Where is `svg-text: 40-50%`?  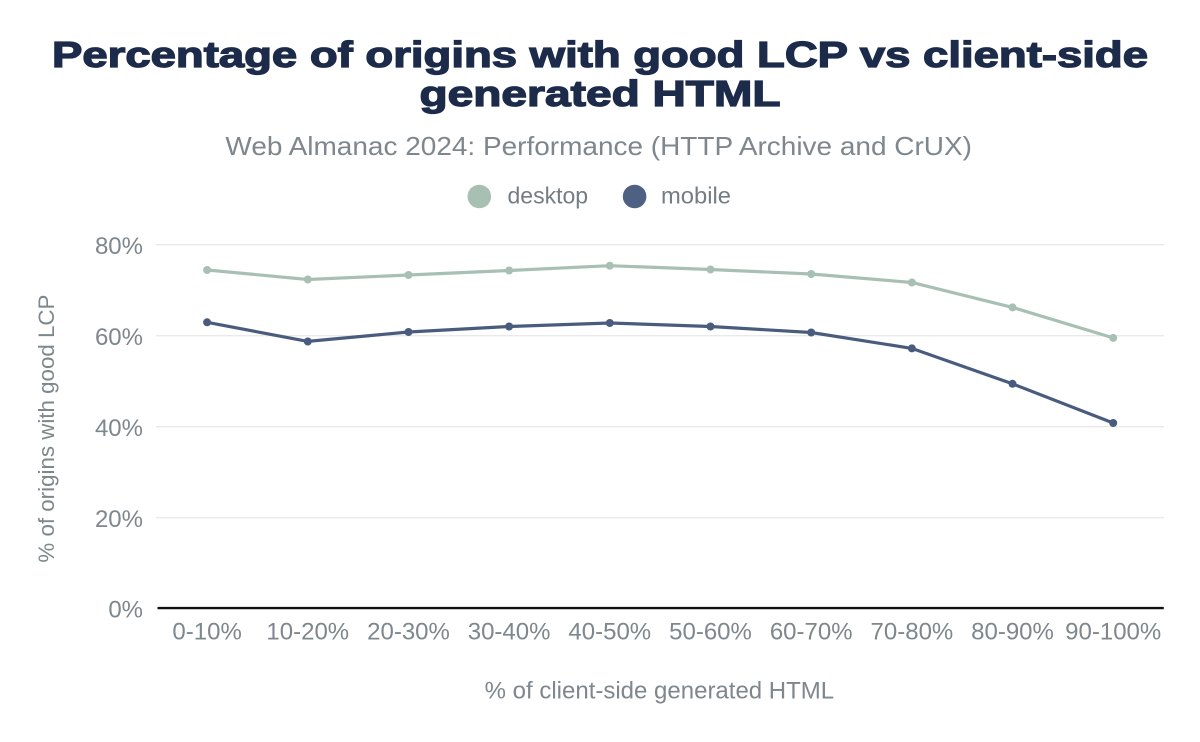
svg-text: 40-50% is located at coordinates (609, 632).